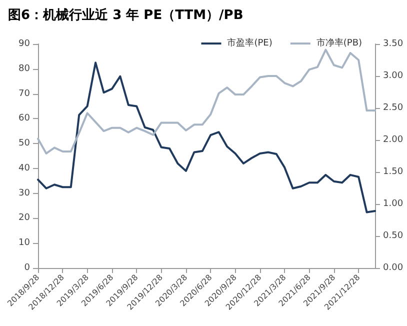 This screenshot has width=407, height=326. I want to click on y2-tick-label: 0.00, so click(393, 268).